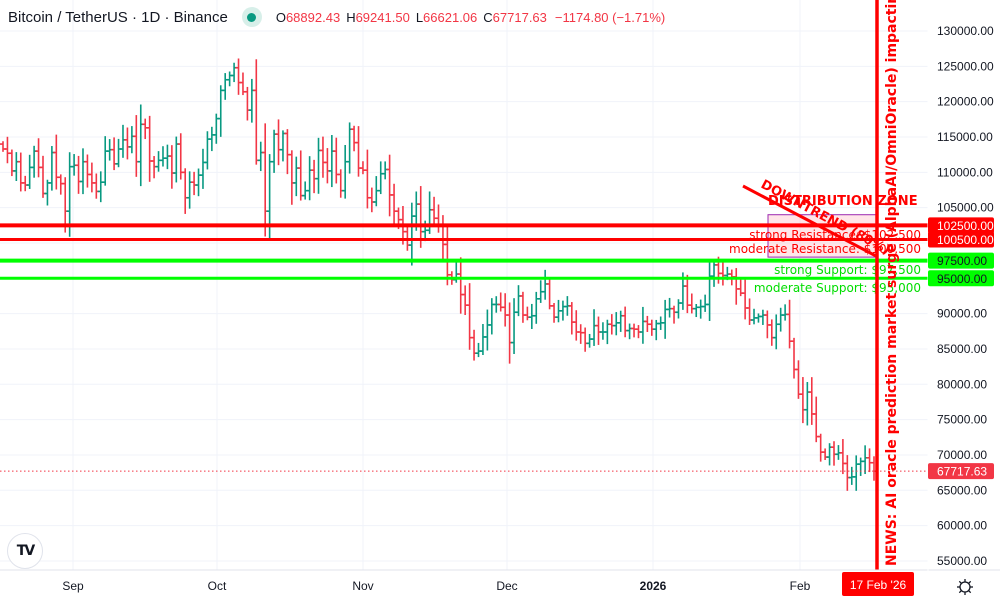 Image resolution: width=1000 pixels, height=600 pixels. I want to click on time-tick: Nov, so click(362, 586).